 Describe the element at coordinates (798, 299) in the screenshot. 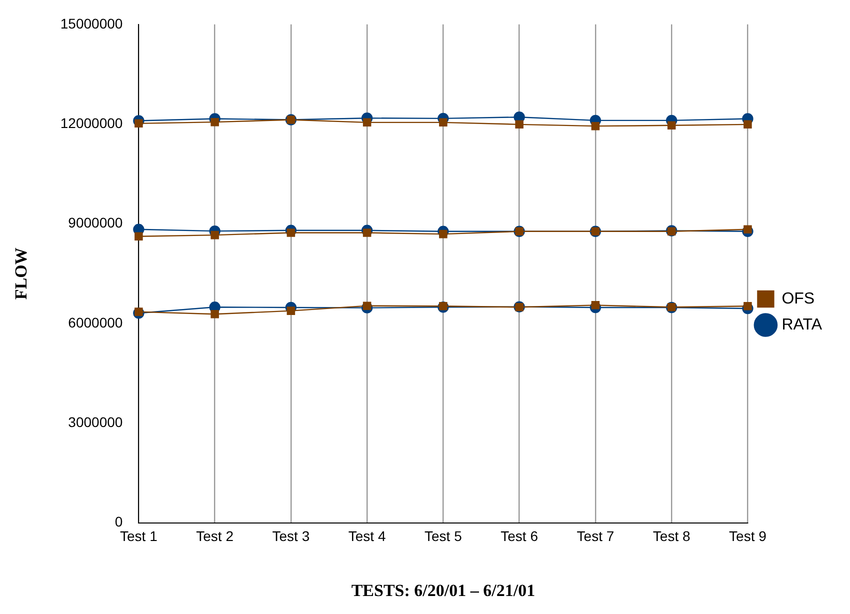

I see `legend-label: OFS` at that location.